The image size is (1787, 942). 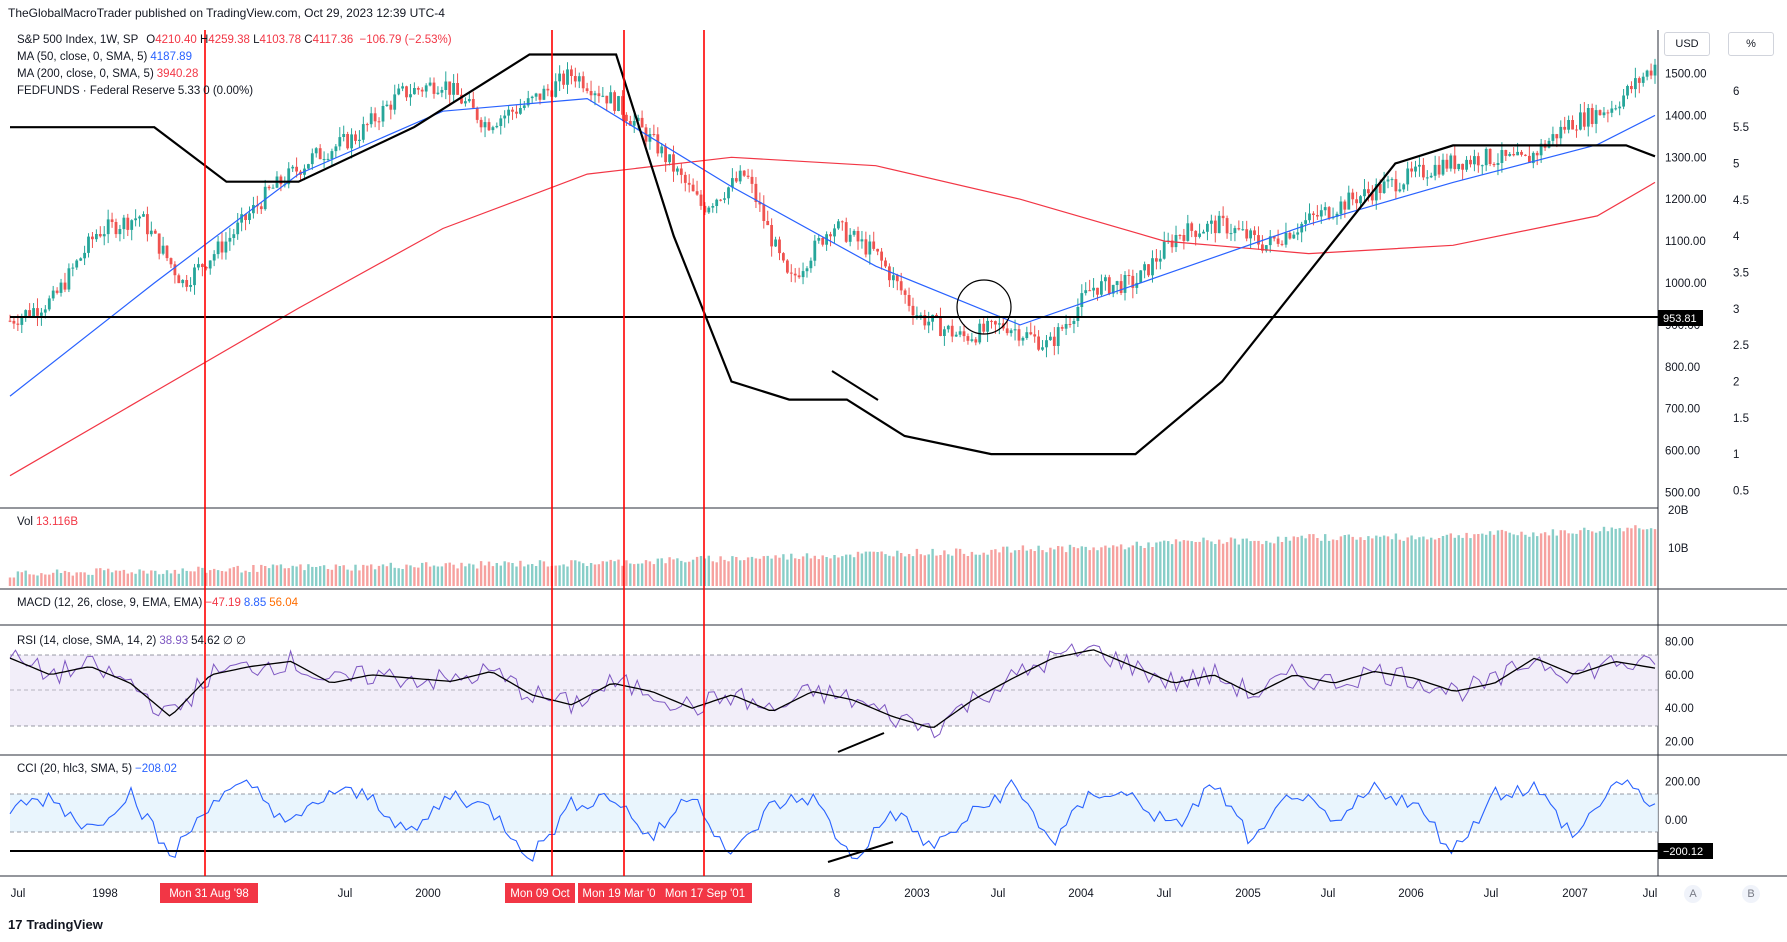 I want to click on time-tick-label: Jul, so click(x=1328, y=894).